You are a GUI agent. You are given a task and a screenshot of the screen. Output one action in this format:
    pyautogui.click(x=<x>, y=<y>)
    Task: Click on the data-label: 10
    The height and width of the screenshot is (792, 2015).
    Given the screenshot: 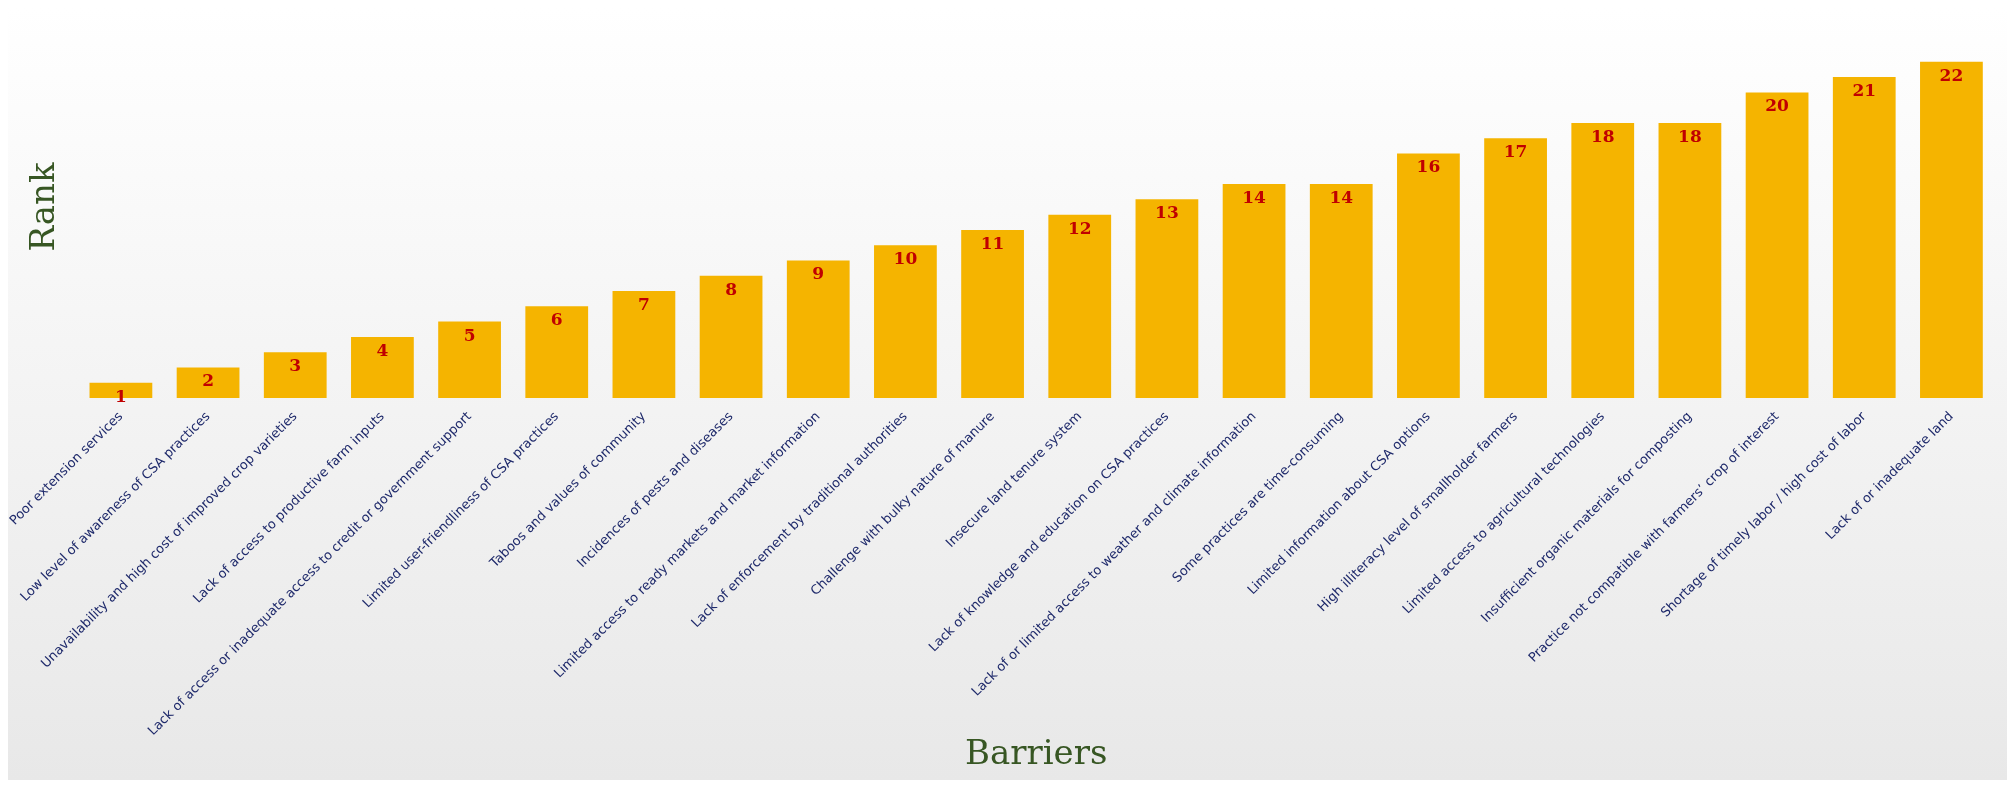 What is the action you would take?
    pyautogui.click(x=905, y=258)
    